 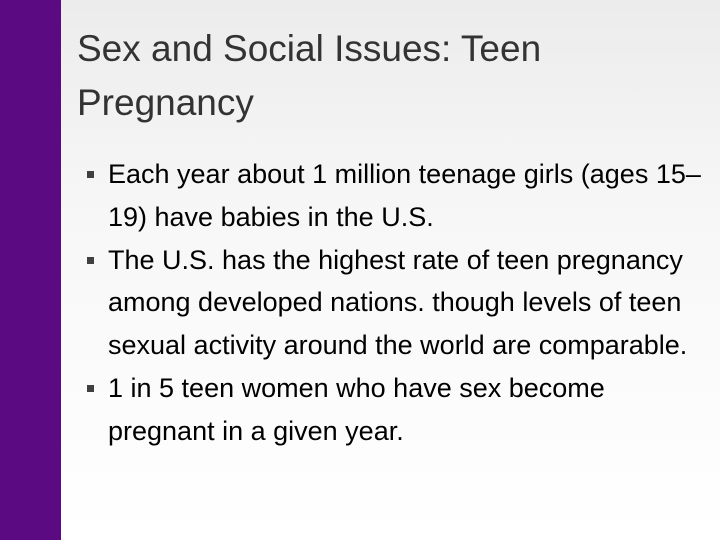 I want to click on side-bar, so click(x=30, y=270).